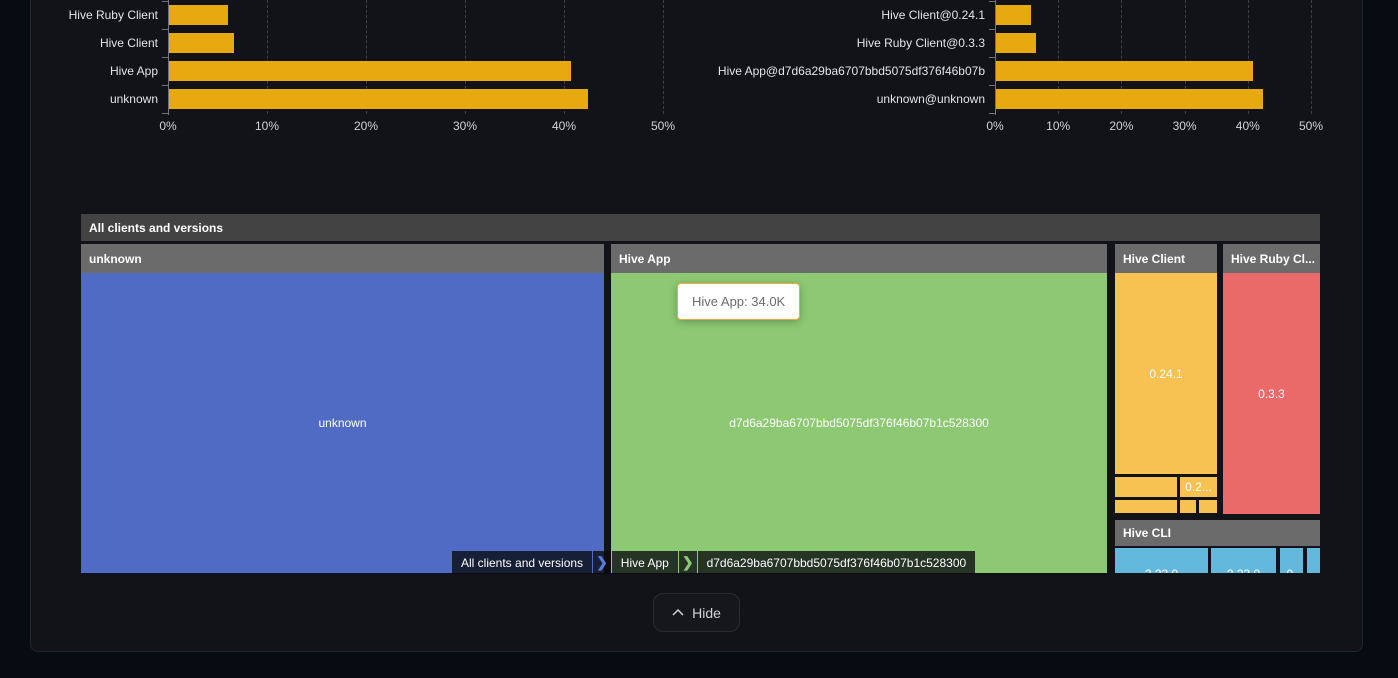 This screenshot has width=1398, height=678. What do you see at coordinates (202, 43) in the screenshot?
I see `bar-Hive Client` at bounding box center [202, 43].